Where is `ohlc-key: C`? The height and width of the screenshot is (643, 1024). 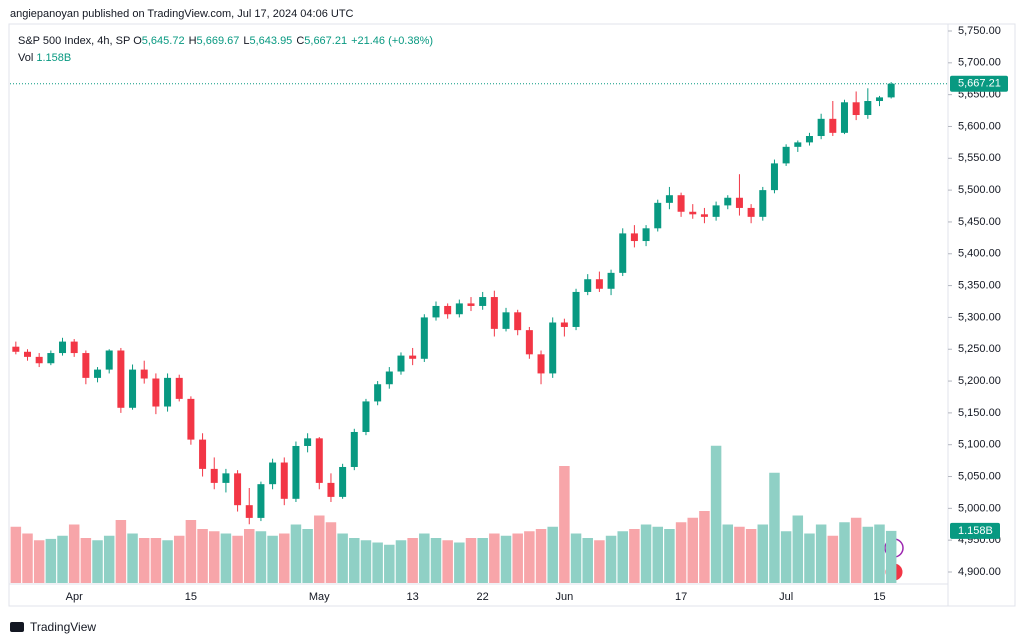
ohlc-key: C is located at coordinates (300, 41).